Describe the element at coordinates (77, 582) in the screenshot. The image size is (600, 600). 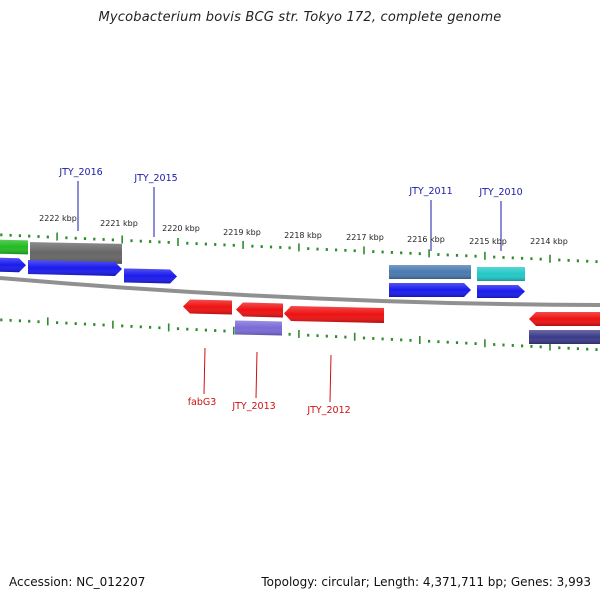
I see `accession-label: Accession: NC_012207` at that location.